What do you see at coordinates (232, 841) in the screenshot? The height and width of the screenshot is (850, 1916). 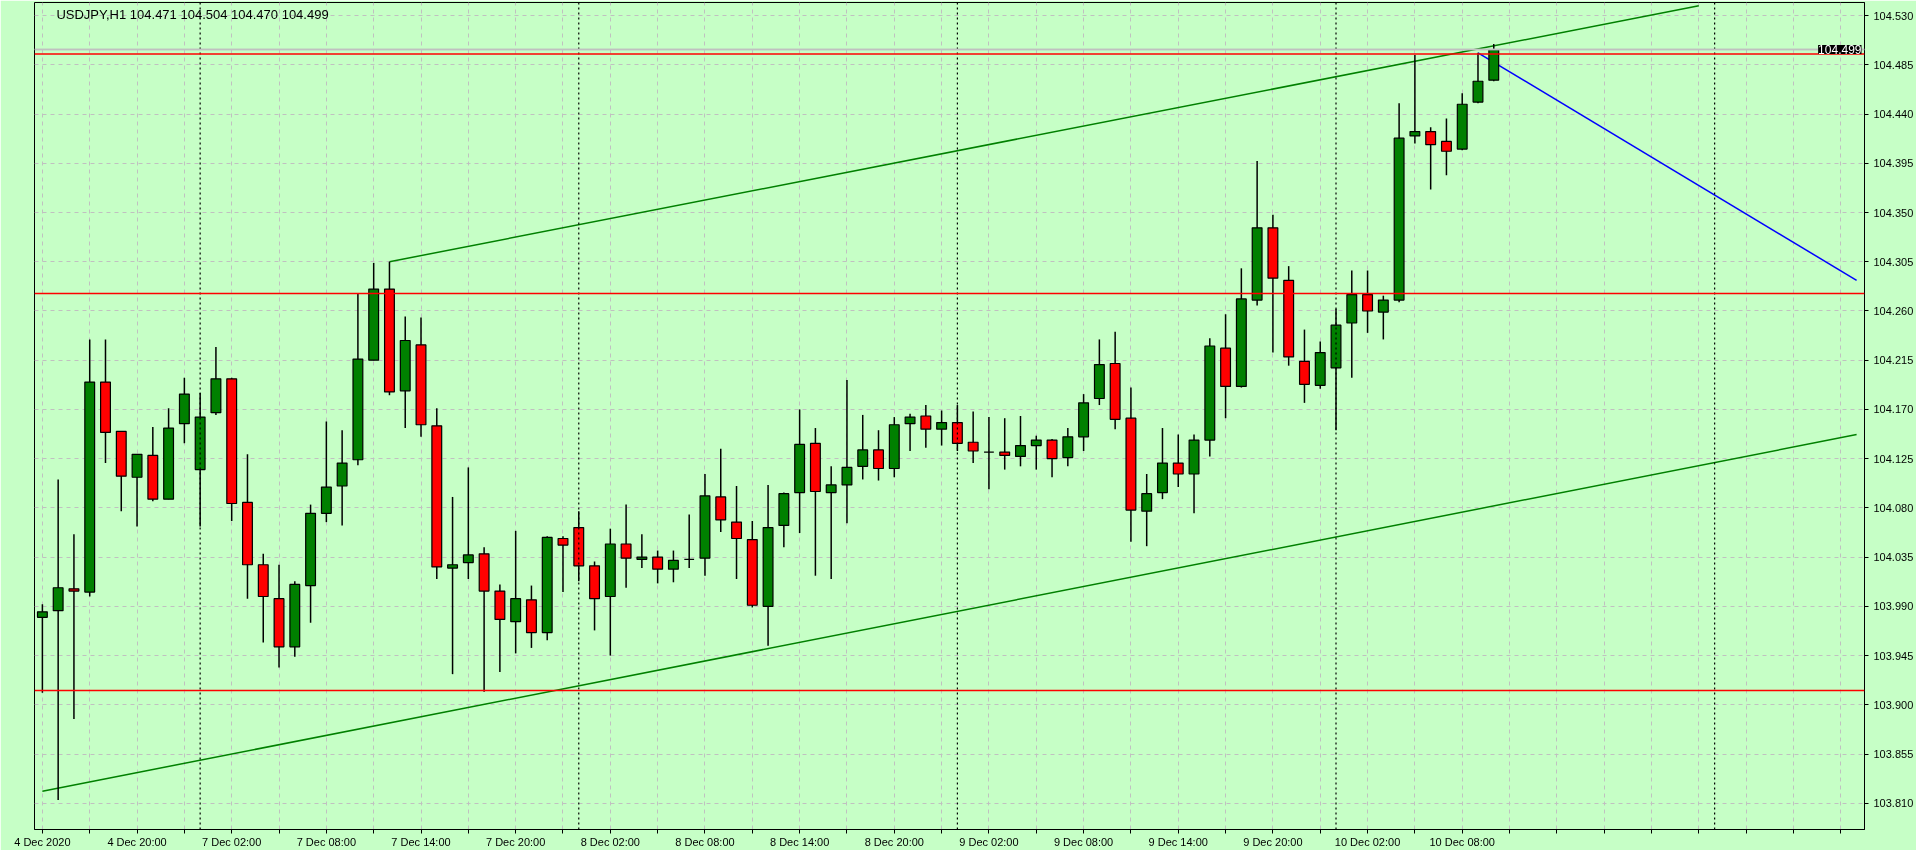 I see `x-tick-label: 7 Dec 02:00` at bounding box center [232, 841].